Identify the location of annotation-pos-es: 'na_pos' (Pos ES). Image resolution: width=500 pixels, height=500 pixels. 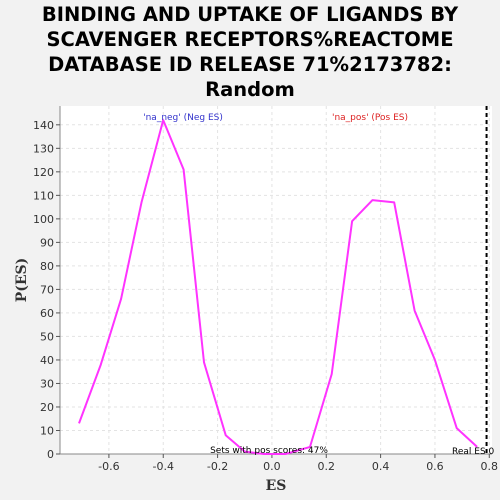
(370, 118).